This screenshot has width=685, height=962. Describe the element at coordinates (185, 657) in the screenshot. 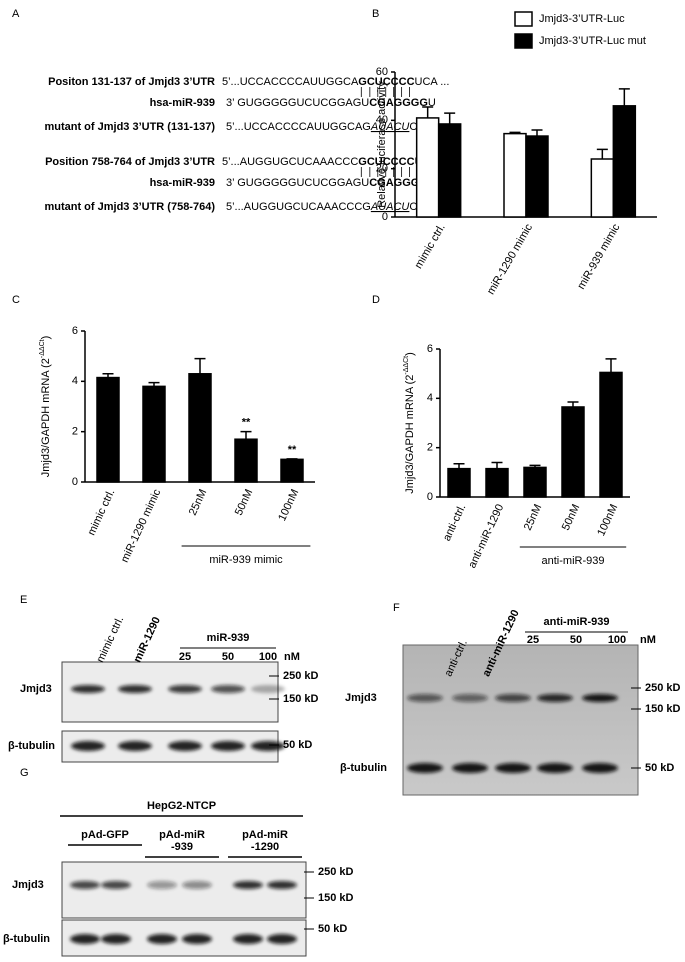

I see `dose-label: 25` at that location.